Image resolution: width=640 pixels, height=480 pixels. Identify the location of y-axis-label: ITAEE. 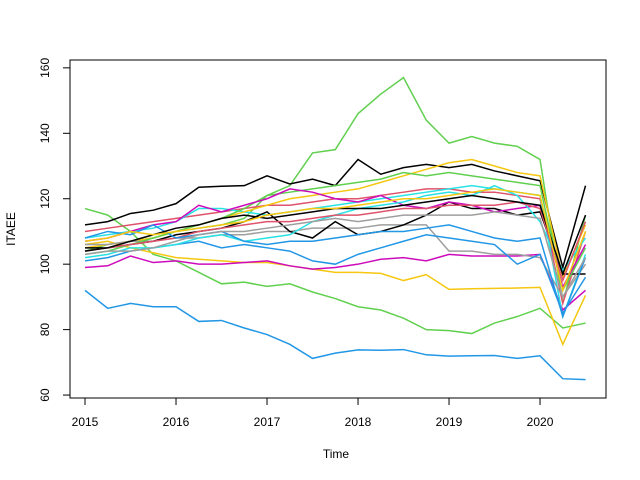
(11, 229).